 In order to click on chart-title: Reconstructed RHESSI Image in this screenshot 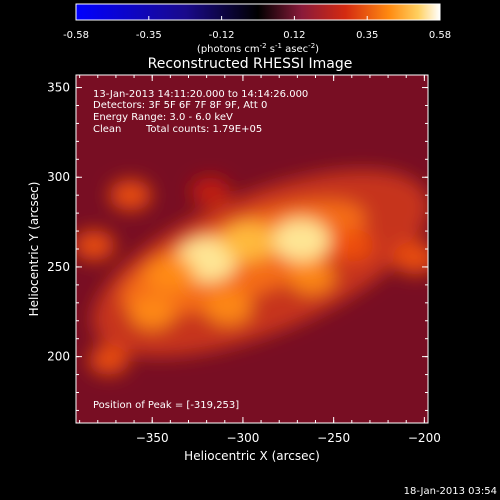, I will do `click(250, 64)`.